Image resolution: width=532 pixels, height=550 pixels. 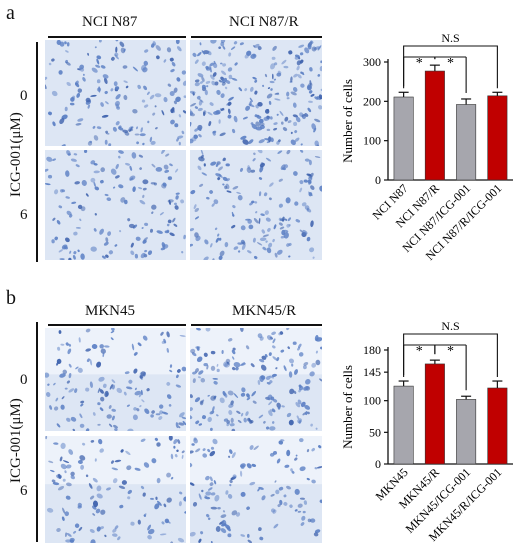 What do you see at coordinates (264, 311) in the screenshot?
I see `column-label-mkn45-r: MKN45/R` at bounding box center [264, 311].